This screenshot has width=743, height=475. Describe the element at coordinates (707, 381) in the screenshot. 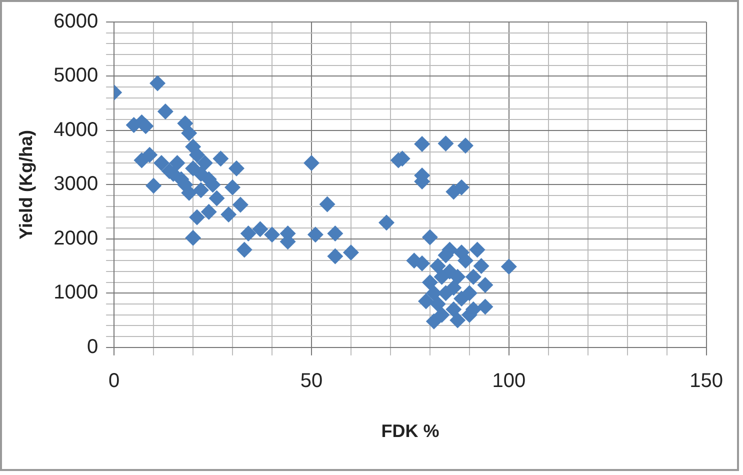

I see `x-tick-label: 150` at that location.